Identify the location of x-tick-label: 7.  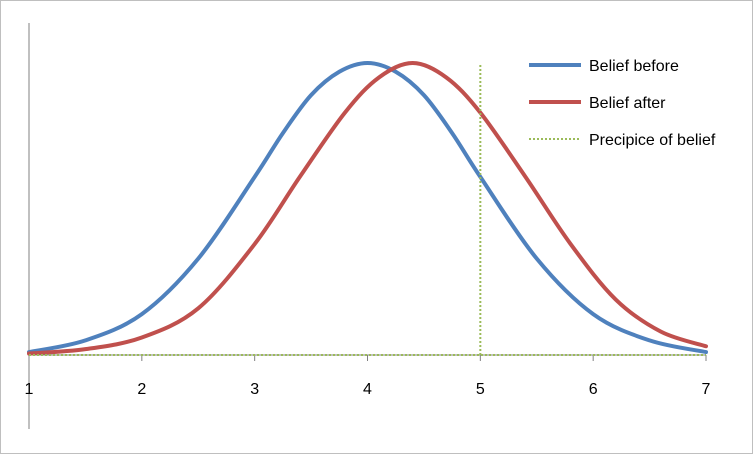
(706, 389).